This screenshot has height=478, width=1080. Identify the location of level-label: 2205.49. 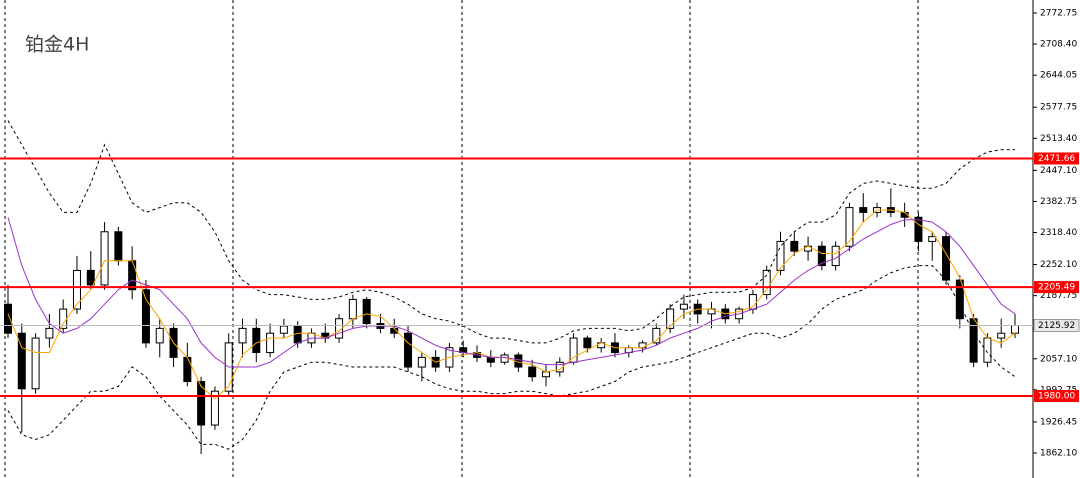
(1056, 288).